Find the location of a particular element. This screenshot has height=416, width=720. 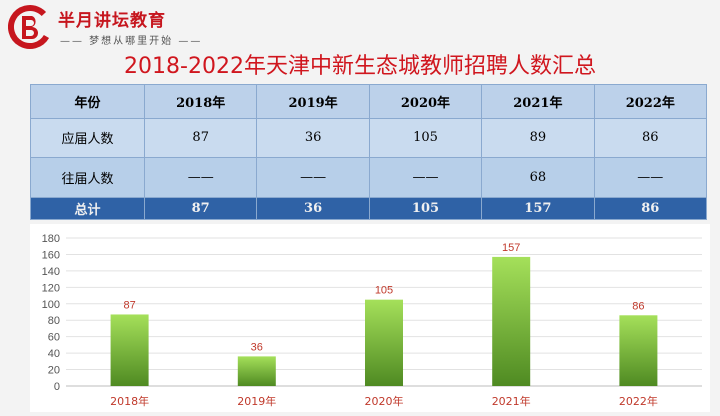

y-tick-label: 180 is located at coordinates (51, 239).